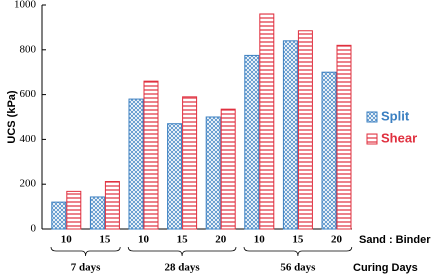  I want to click on y-tick-label: 200, so click(28, 184).